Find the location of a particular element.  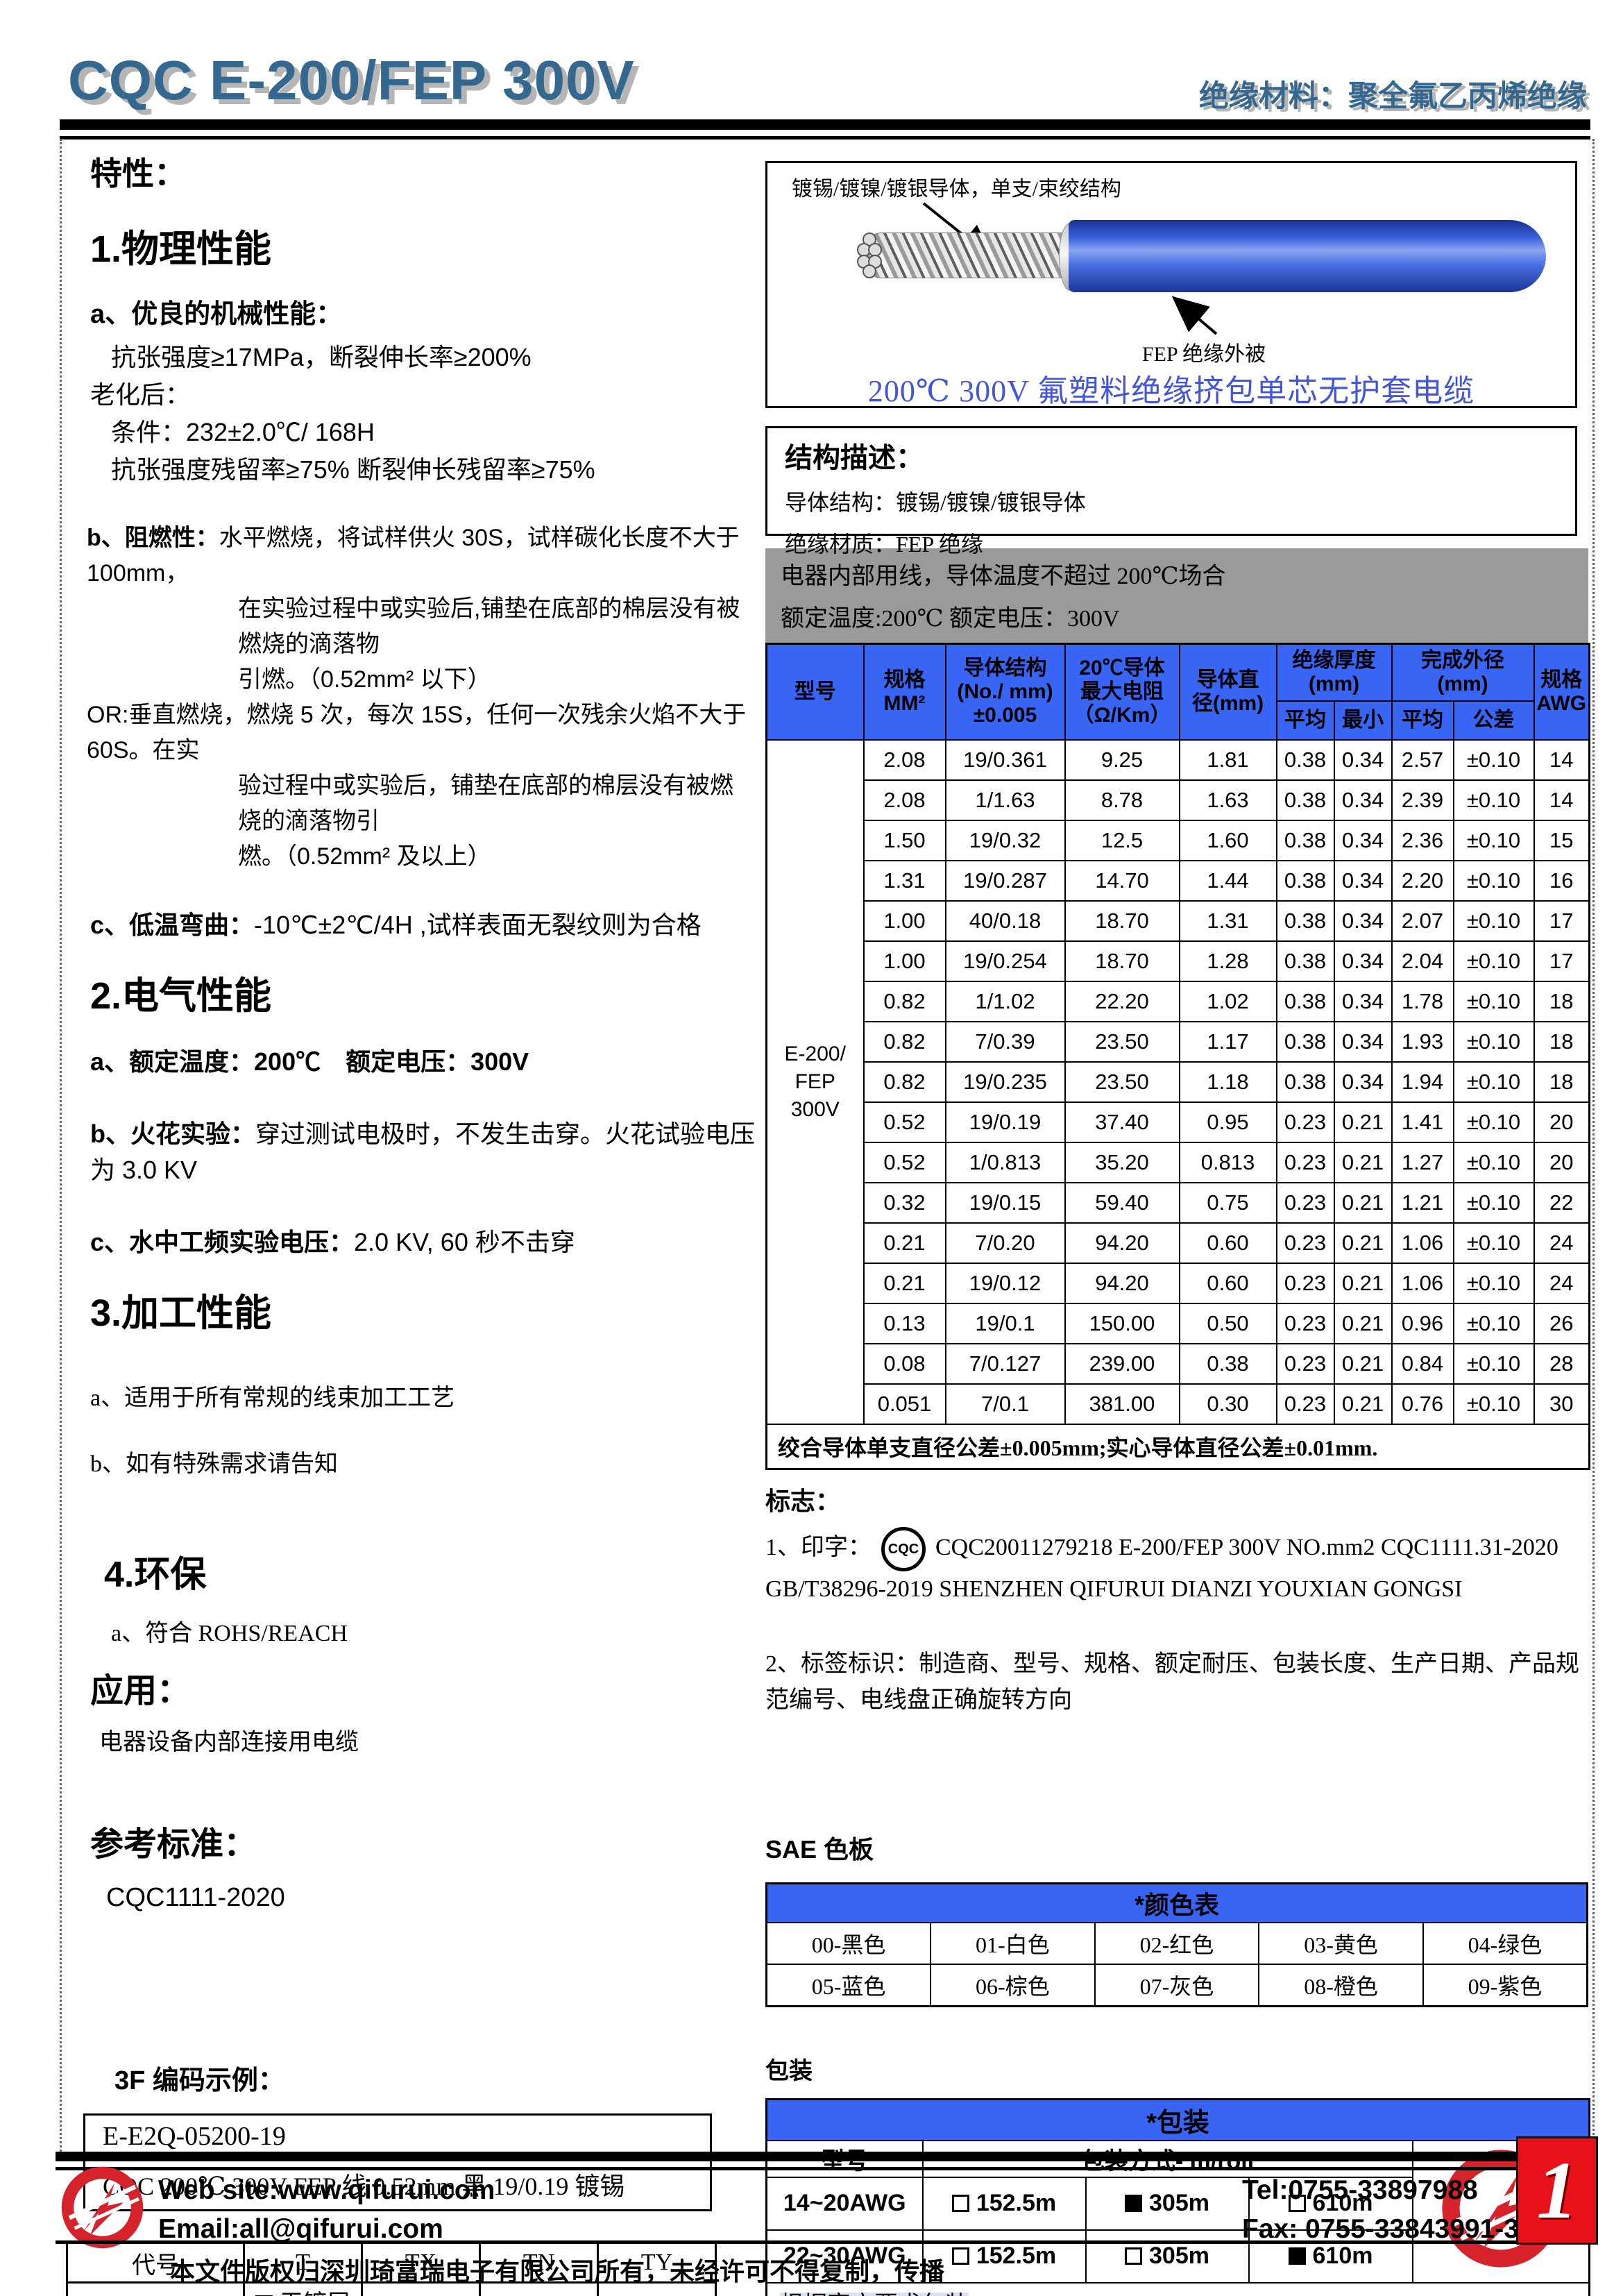

insulation-graphic is located at coordinates (1307, 256).